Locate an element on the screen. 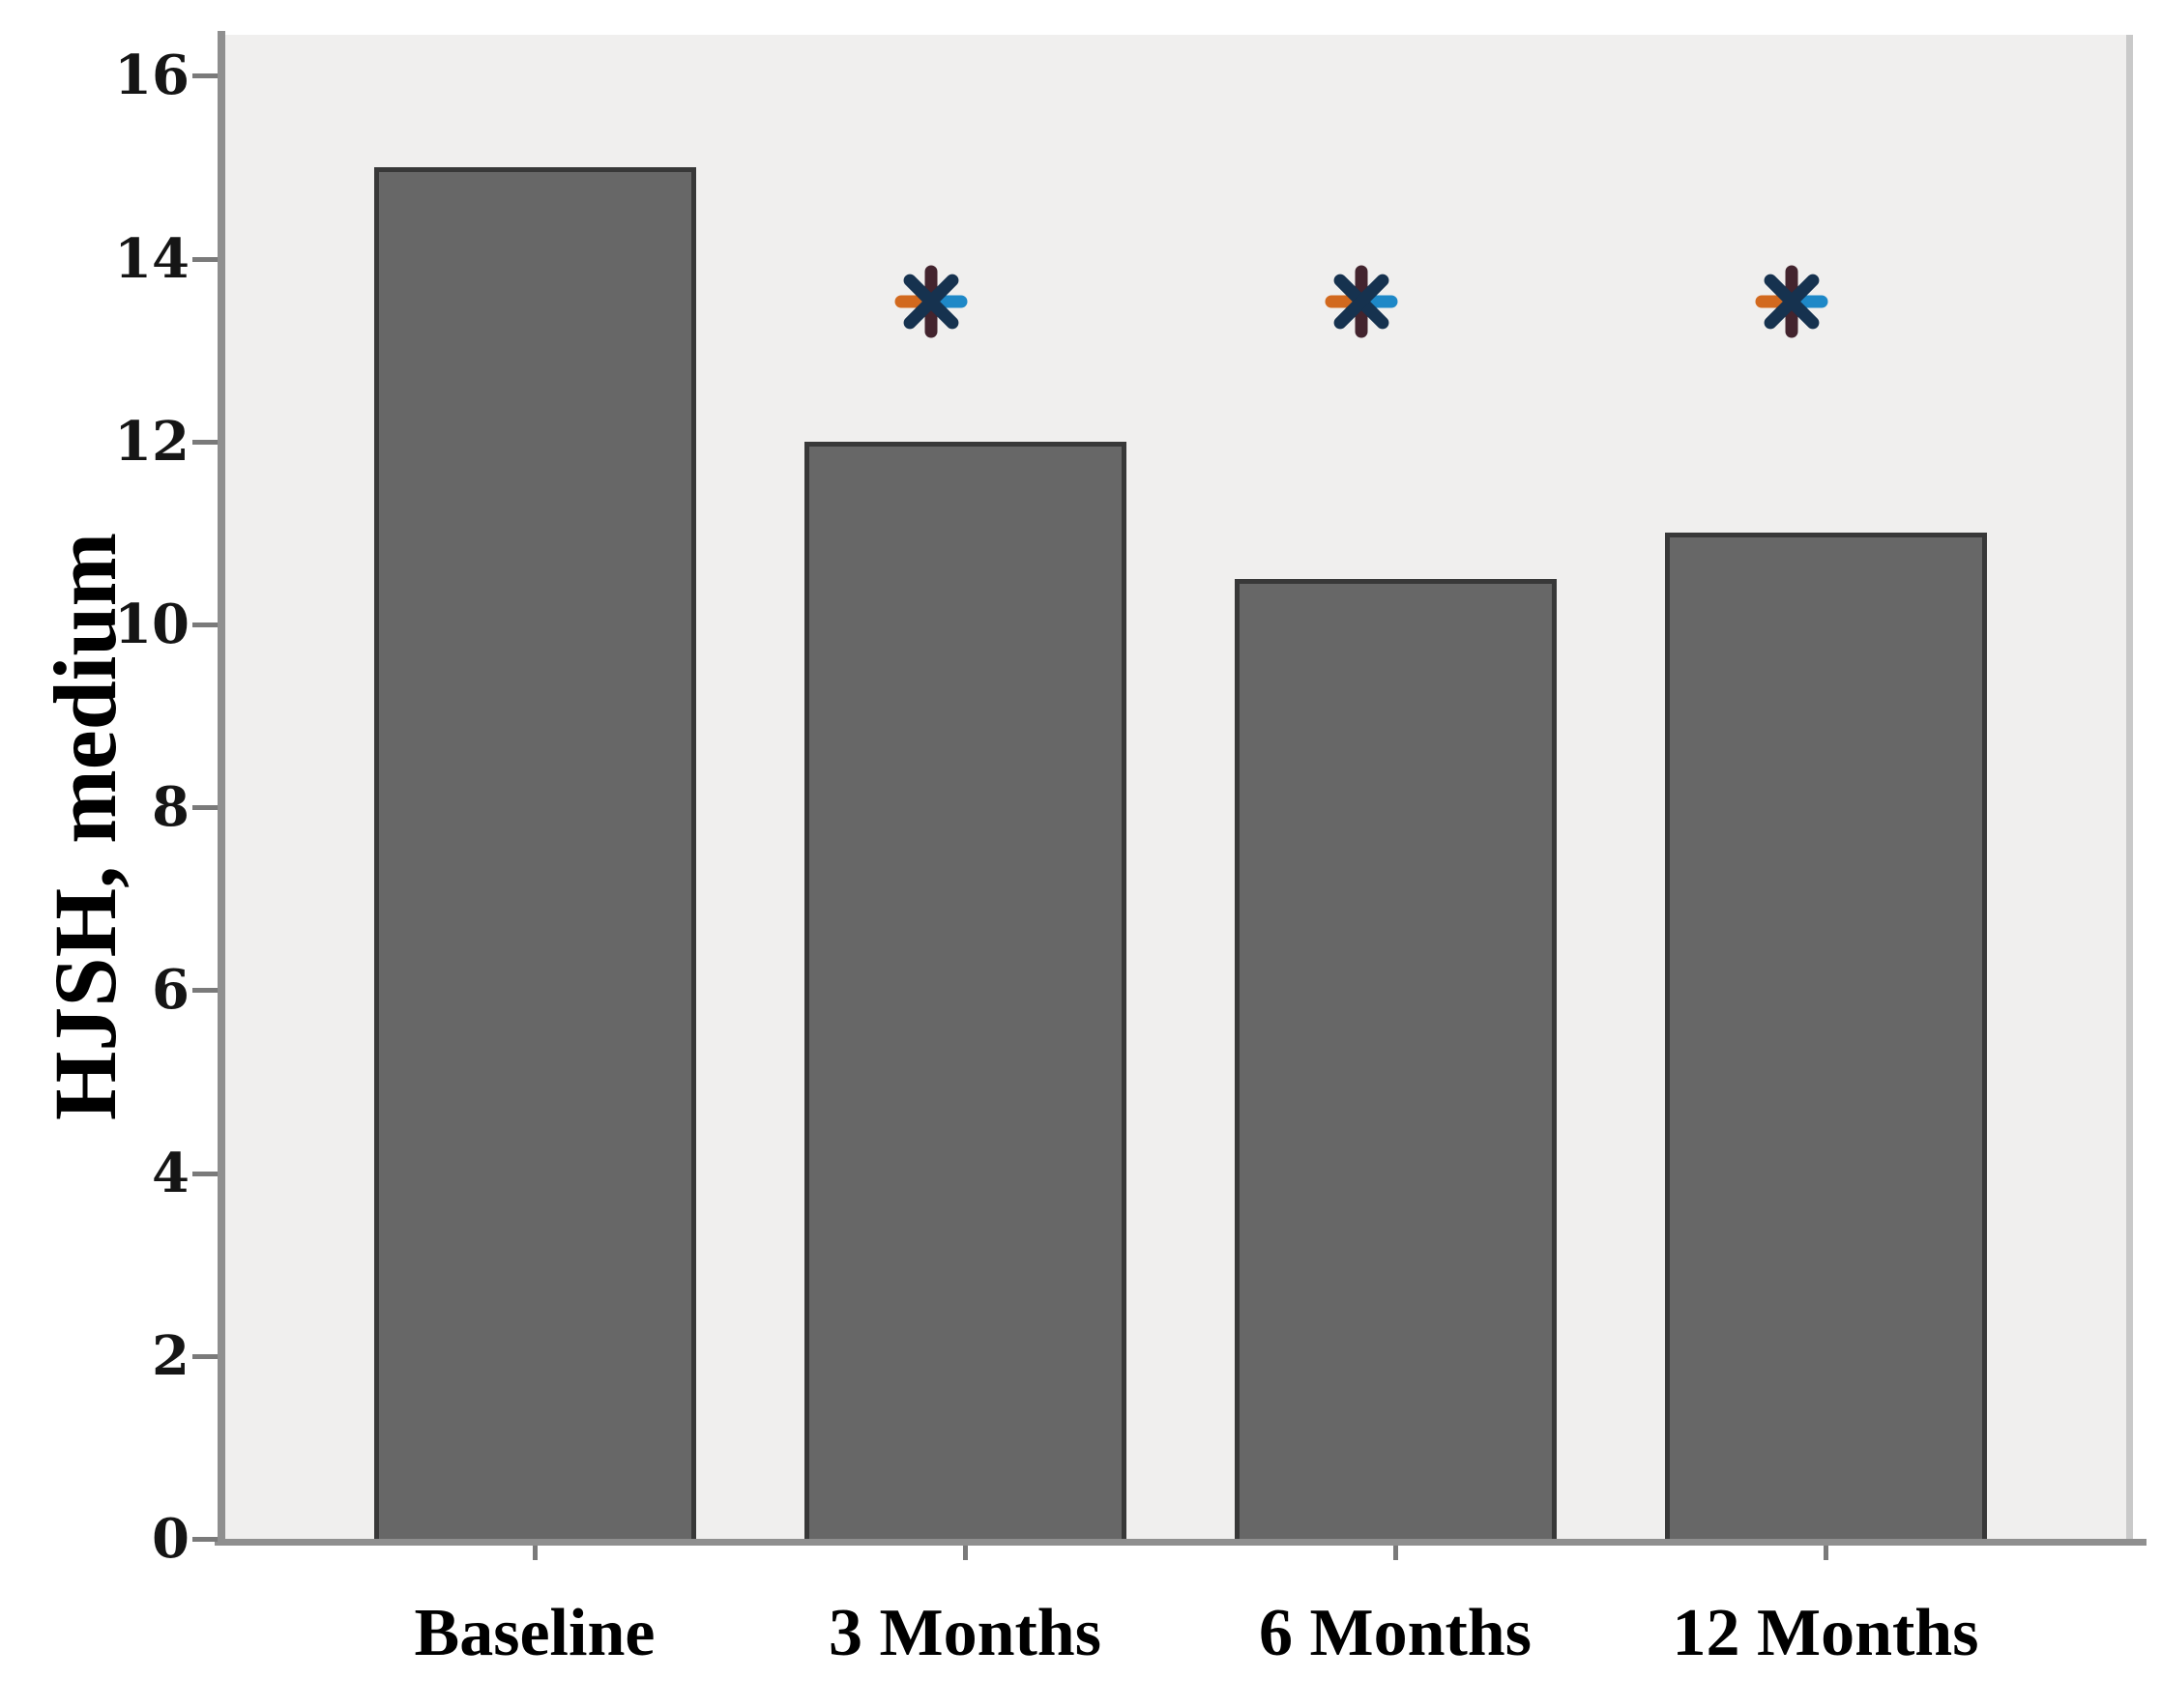 This screenshot has width=2161, height=1708. y-axis-tick-label: 4 is located at coordinates (171, 1173).